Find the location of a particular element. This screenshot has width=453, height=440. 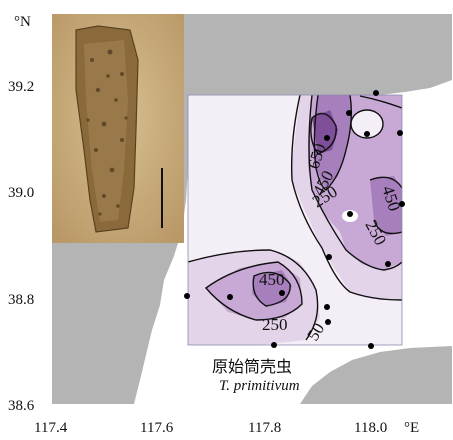

contour-label: 250 is located at coordinates (275, 324).